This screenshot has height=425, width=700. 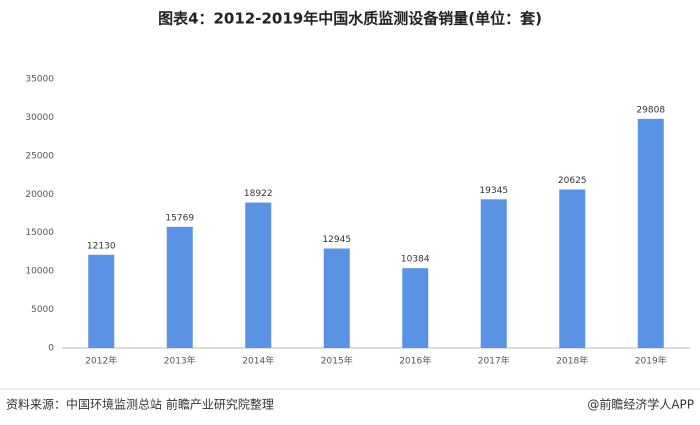 I want to click on x-tick-label: 2015年, so click(x=337, y=361).